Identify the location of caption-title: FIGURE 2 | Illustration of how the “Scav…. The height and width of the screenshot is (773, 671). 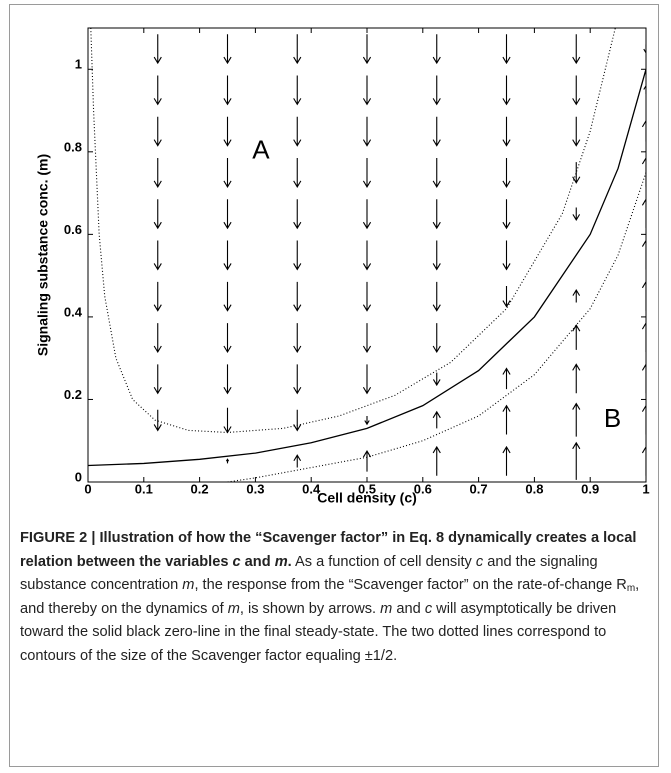
(328, 550).